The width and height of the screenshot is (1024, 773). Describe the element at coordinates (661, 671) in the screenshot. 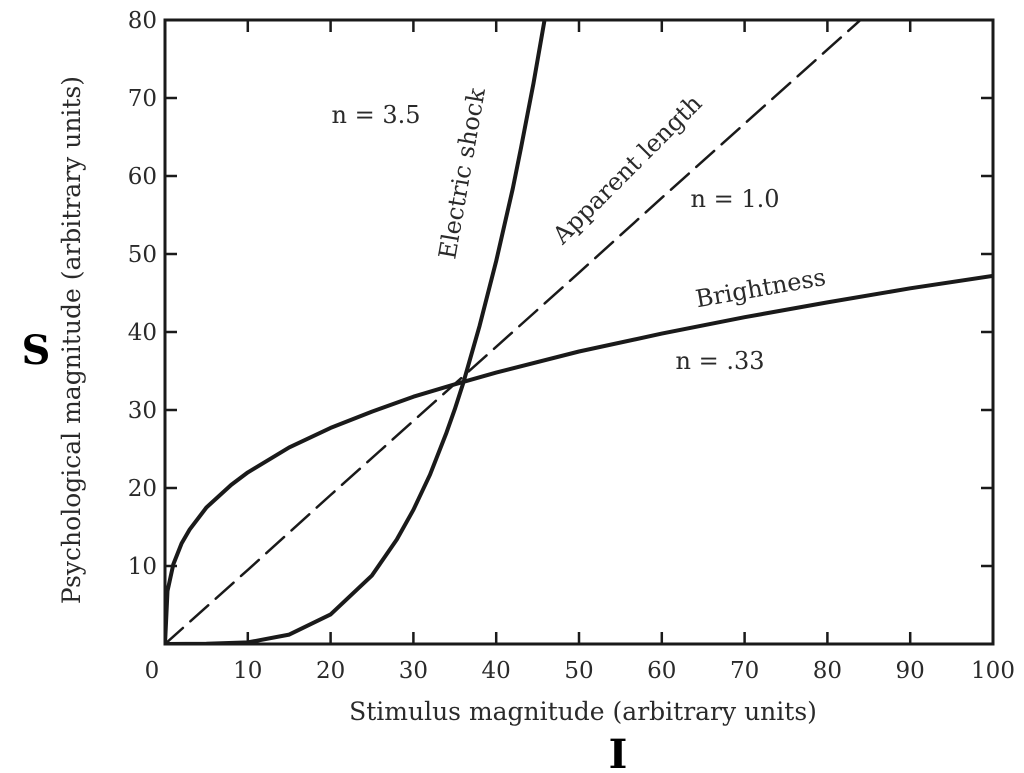

I see `x-tick-label: 60` at that location.